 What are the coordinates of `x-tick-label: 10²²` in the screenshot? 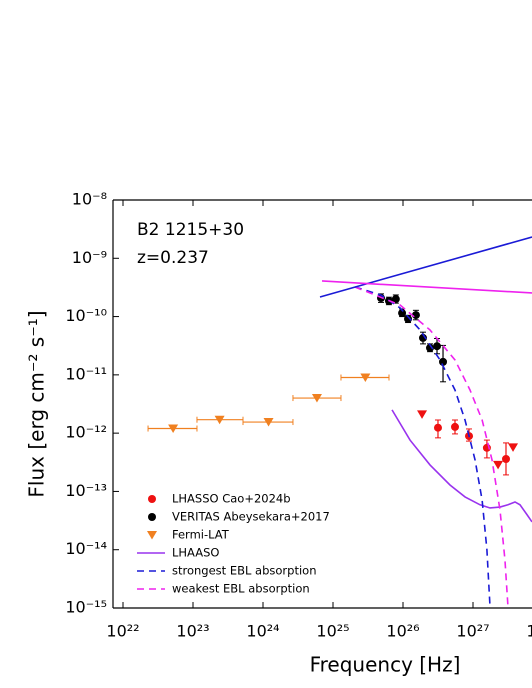 It's located at (122, 631).